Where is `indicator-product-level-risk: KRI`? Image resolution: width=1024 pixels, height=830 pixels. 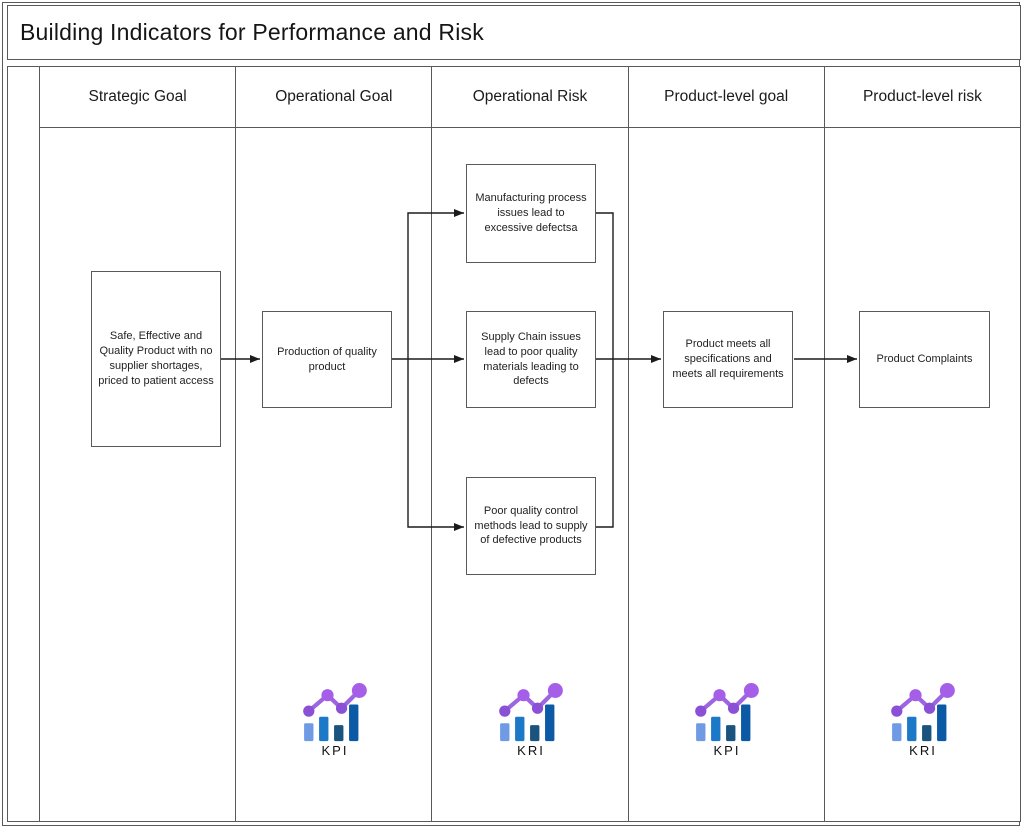 indicator-product-level-risk: KRI is located at coordinates (923, 720).